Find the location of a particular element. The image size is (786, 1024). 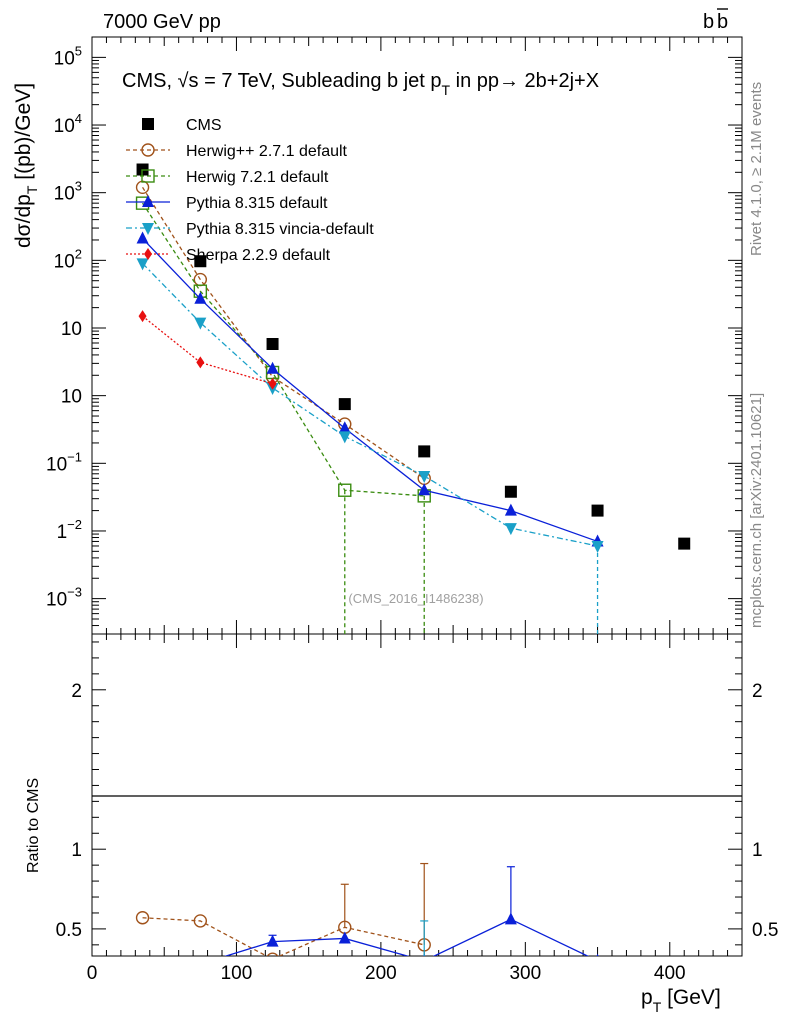

x-tick-label: 400 is located at coordinates (670, 973).